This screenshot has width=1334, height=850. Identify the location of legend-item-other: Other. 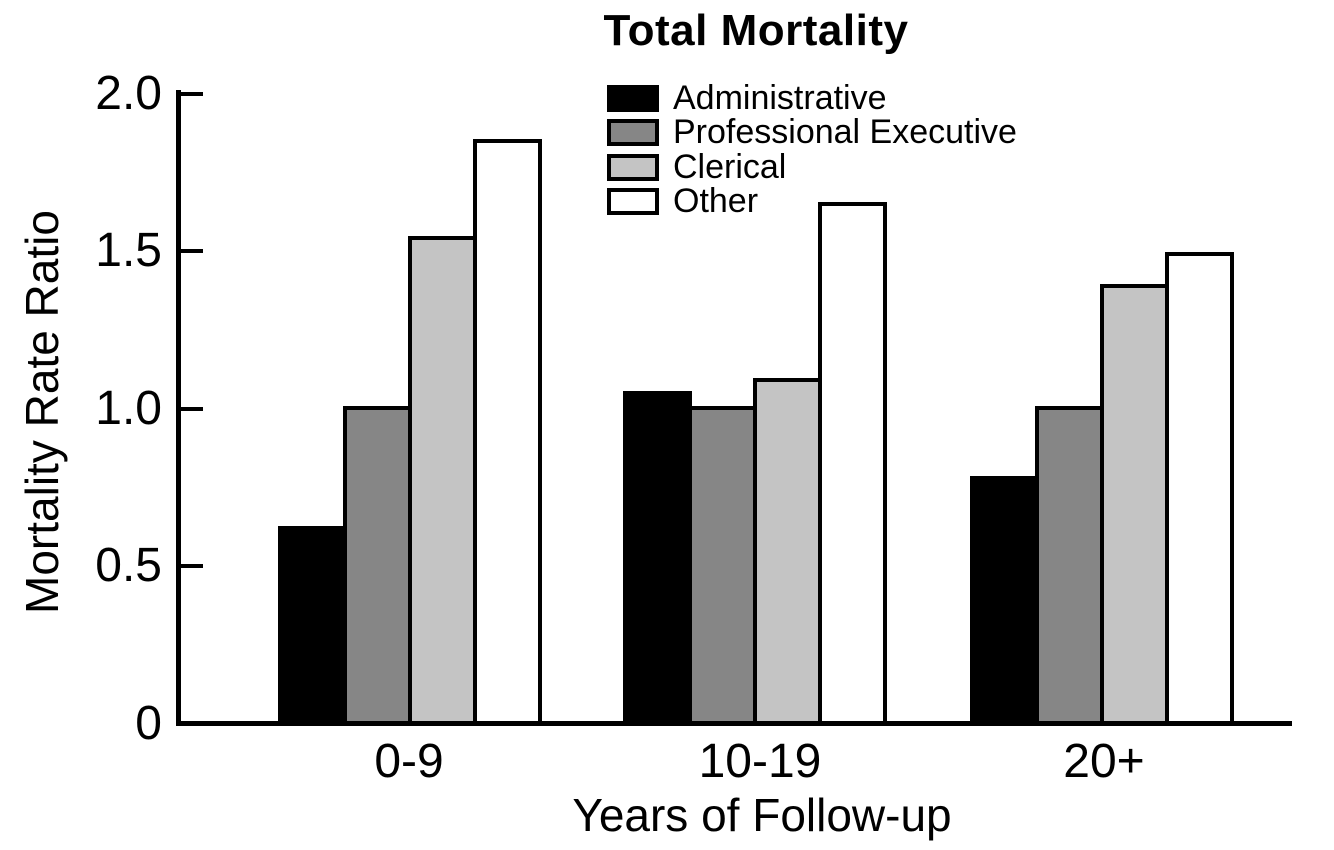
(683, 201).